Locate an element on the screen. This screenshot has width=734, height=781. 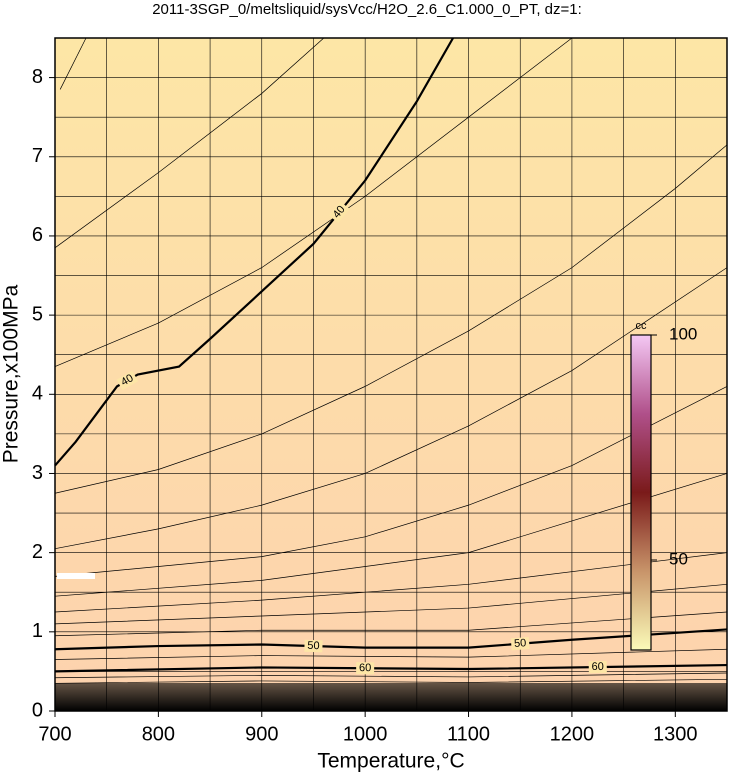
y-tick-label: 1 is located at coordinates (37, 631).